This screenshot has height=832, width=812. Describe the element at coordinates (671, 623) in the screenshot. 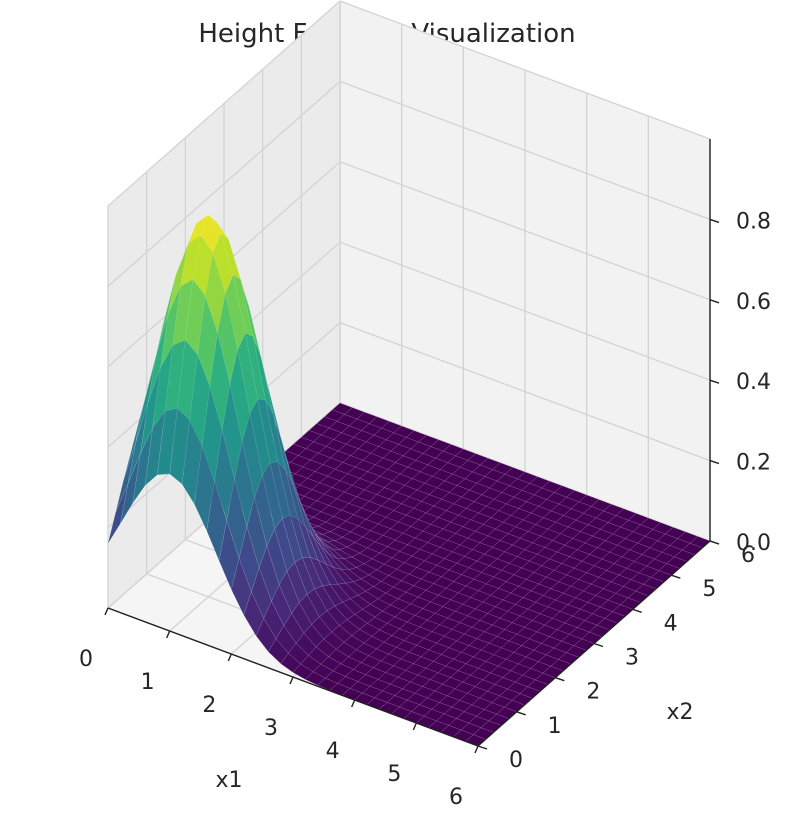

I see `y-tick-label: 4` at that location.